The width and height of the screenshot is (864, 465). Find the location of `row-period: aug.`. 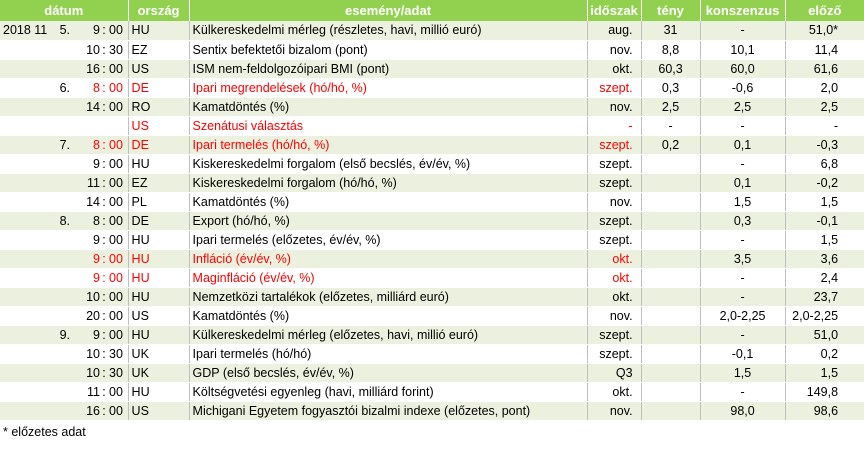

row-period: aug. is located at coordinates (614, 31).